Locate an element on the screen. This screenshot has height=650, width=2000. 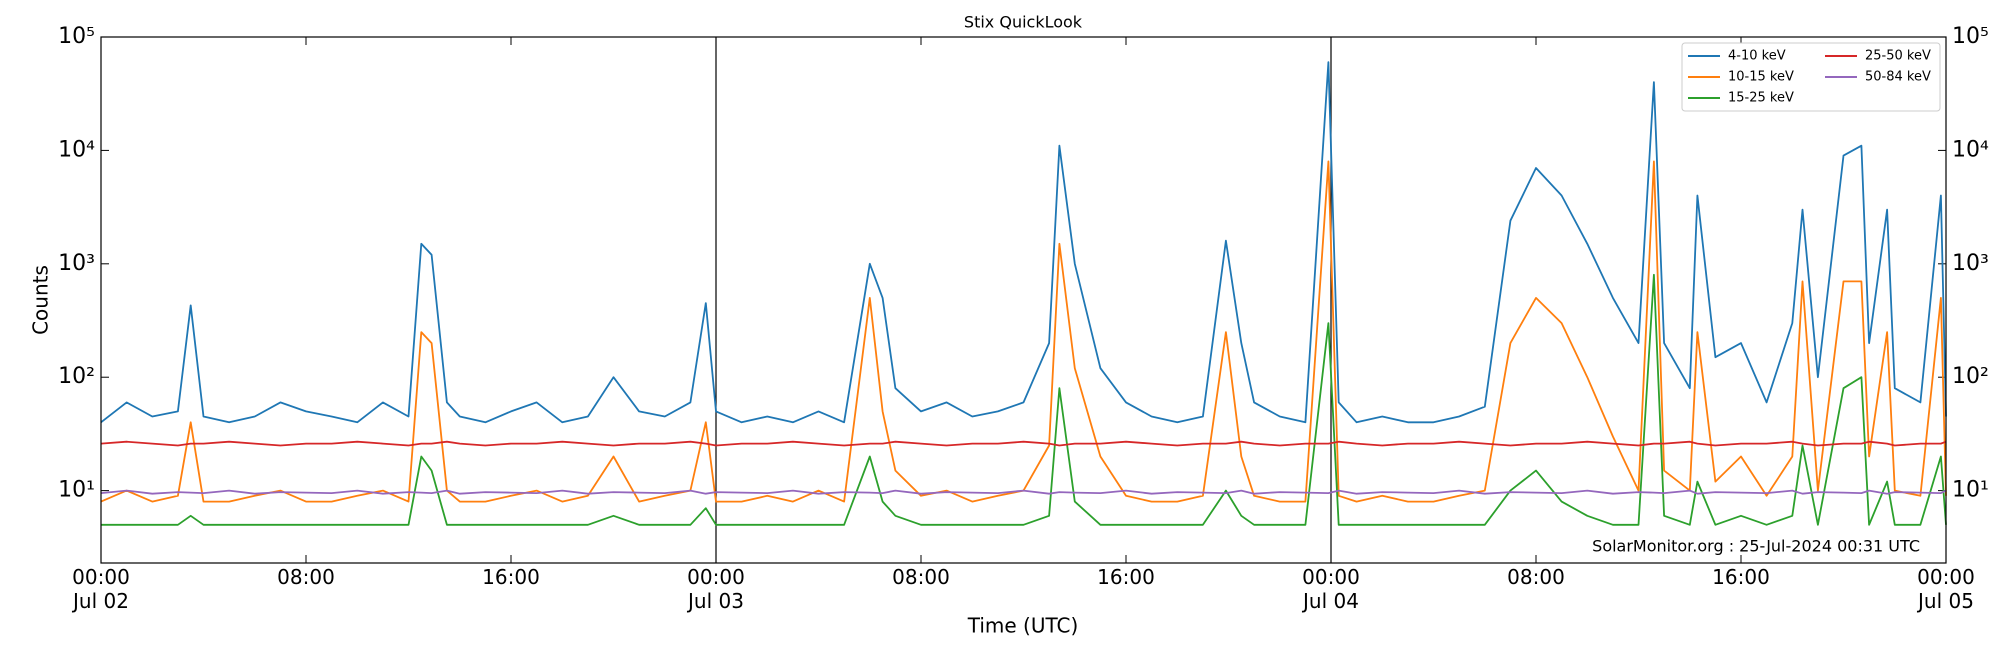
annotation: SolarMonitor.org : 25-Jul-2024 00:31 UTC is located at coordinates (1756, 546).